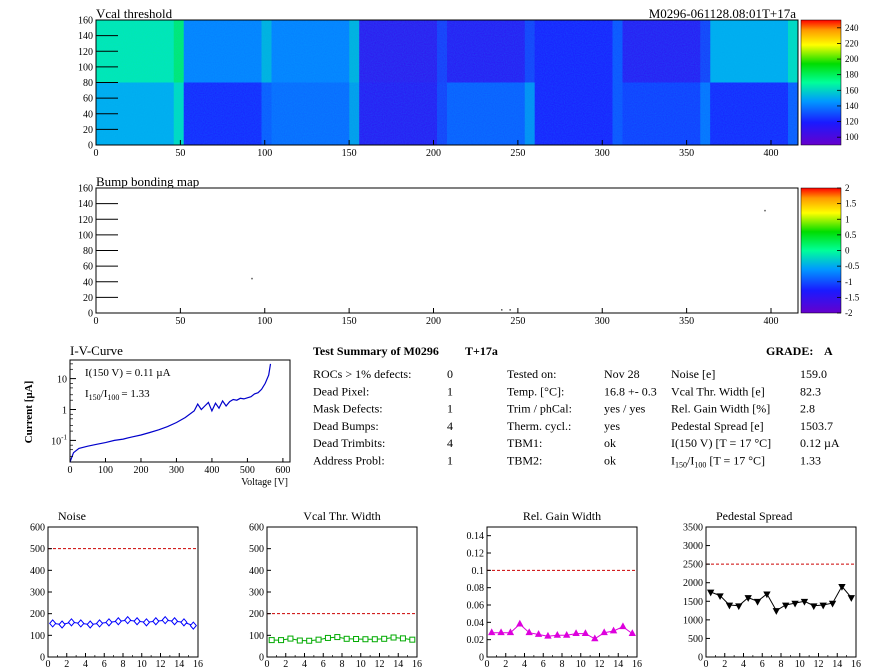 The width and height of the screenshot is (896, 672). I want to click on vcal-threshold-palette-ticks: 100 120 140 160 180 200 220 240, so click(848, 82).